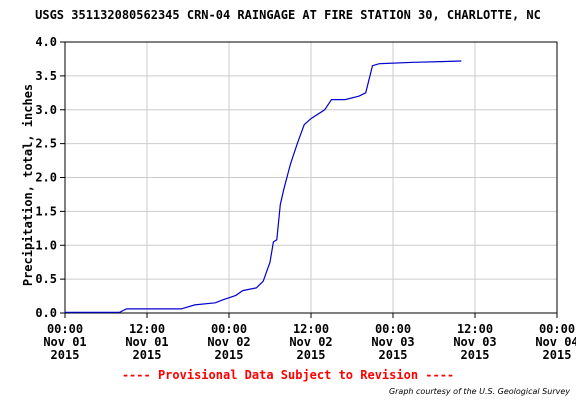 The width and height of the screenshot is (576, 400). Describe the element at coordinates (46, 245) in the screenshot. I see `y-tick-label: 1.0` at that location.